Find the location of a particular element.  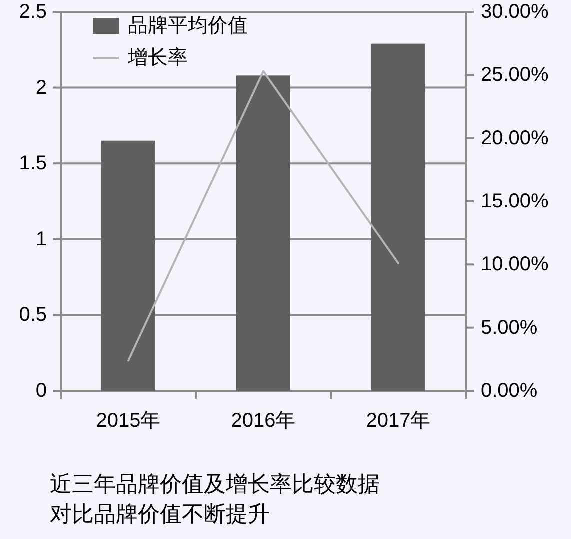

y-tick-label: 1.5 is located at coordinates (33, 163).